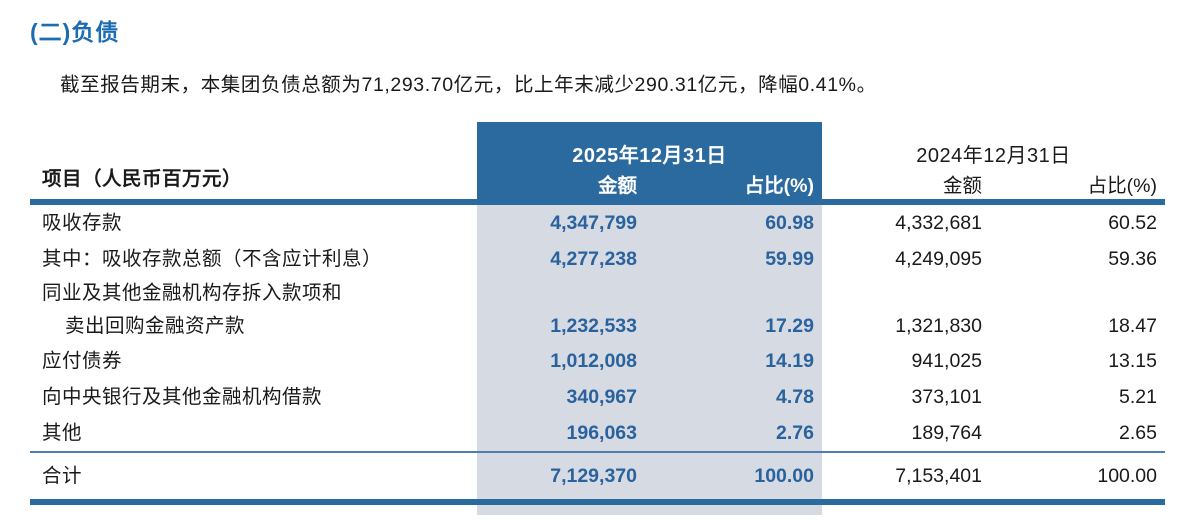  What do you see at coordinates (993, 183) in the screenshot?
I see `column-group-2024-subheaders: 金额 占比(%)` at bounding box center [993, 183].